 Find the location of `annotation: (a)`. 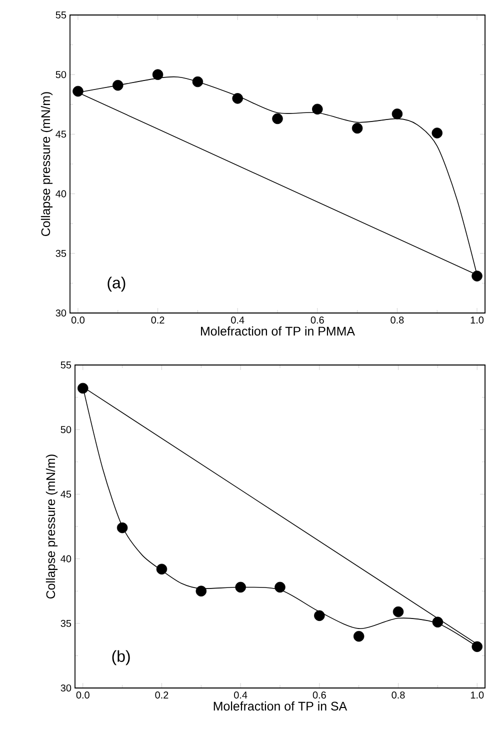

annotation: (a) is located at coordinates (117, 284).